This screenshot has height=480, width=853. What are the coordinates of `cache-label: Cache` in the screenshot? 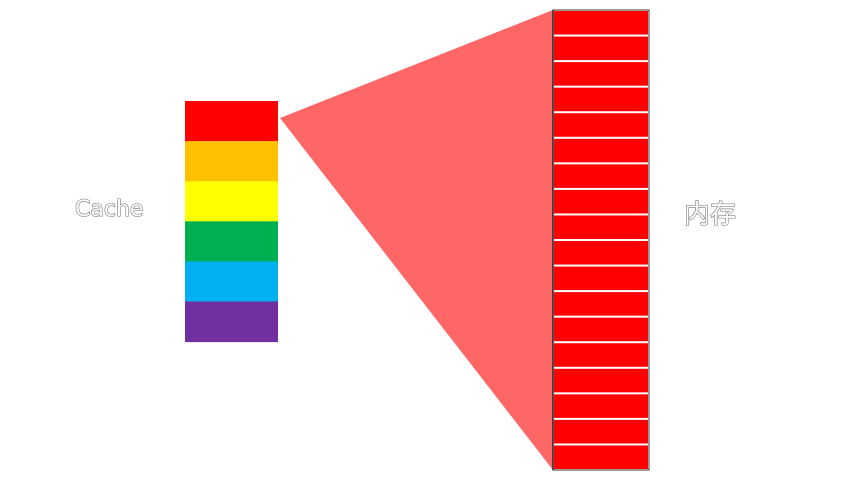 It's located at (109, 209).